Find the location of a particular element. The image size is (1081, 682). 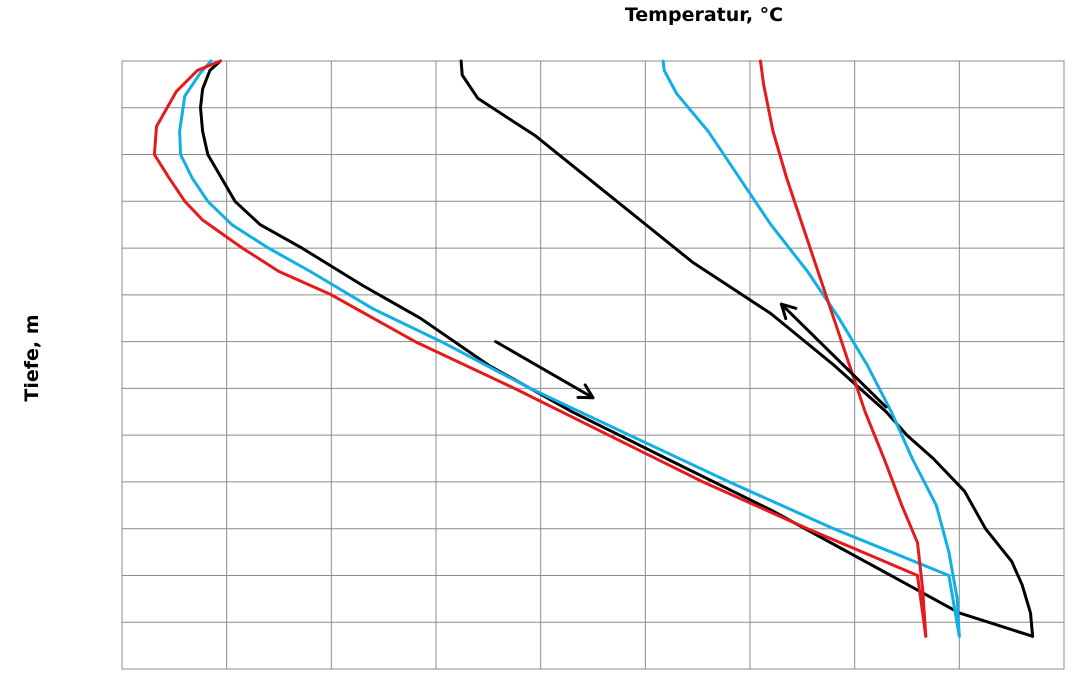

annotation-group is located at coordinates (691, 355).